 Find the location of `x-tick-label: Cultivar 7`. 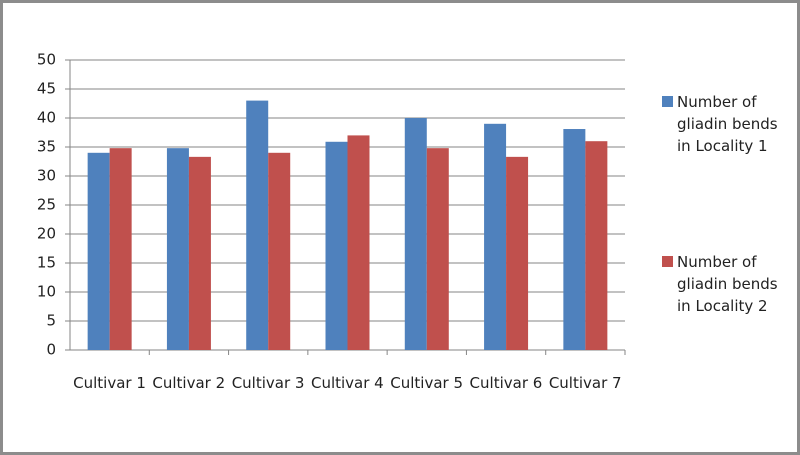

x-tick-label: Cultivar 7 is located at coordinates (585, 383).